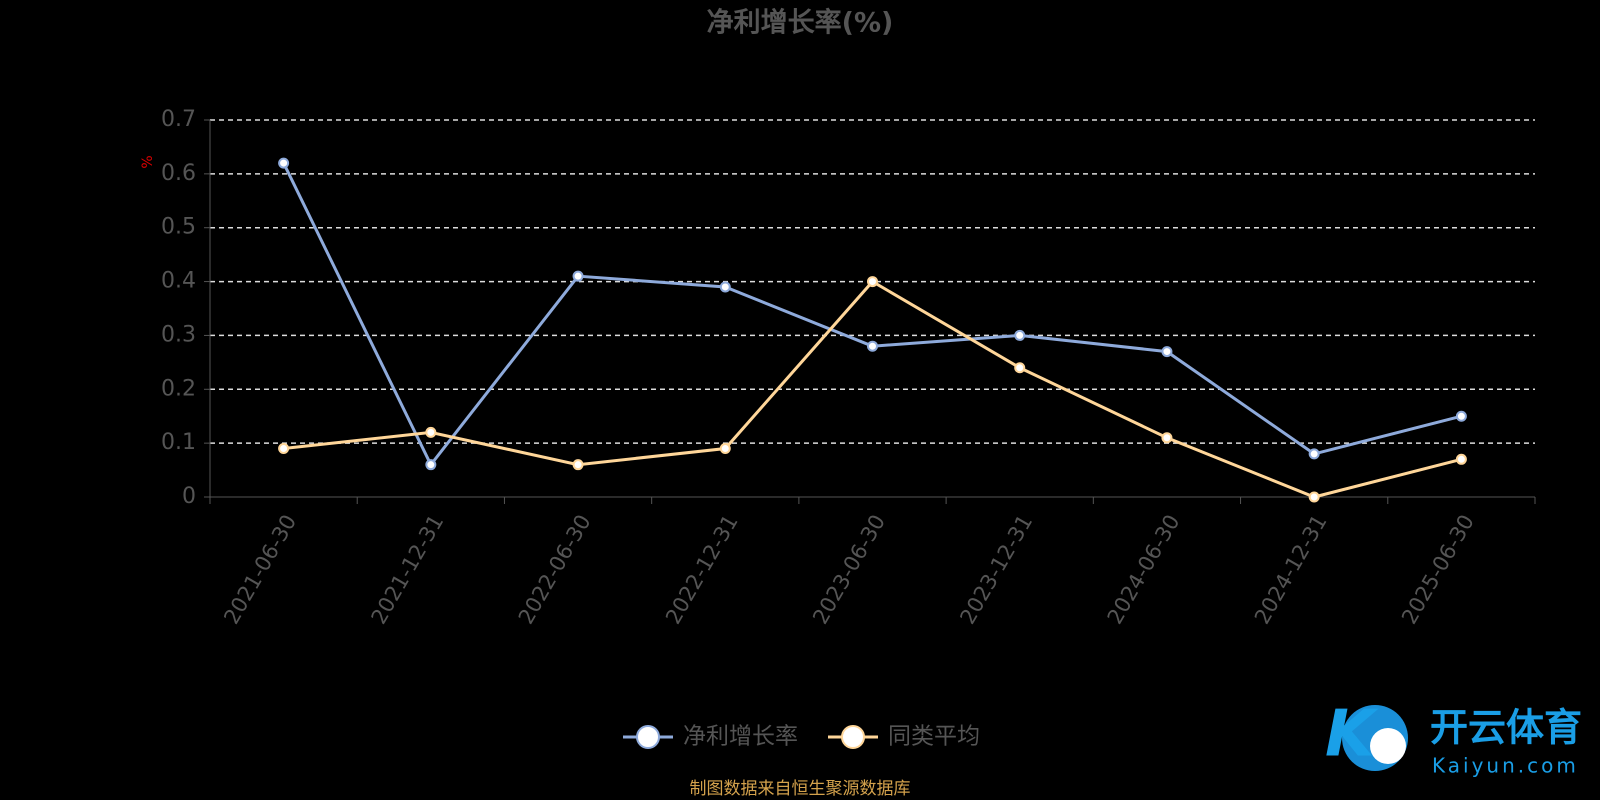 The image size is (1600, 800). Describe the element at coordinates (178, 119) in the screenshot. I see `y-tick-label: 0.7` at that location.